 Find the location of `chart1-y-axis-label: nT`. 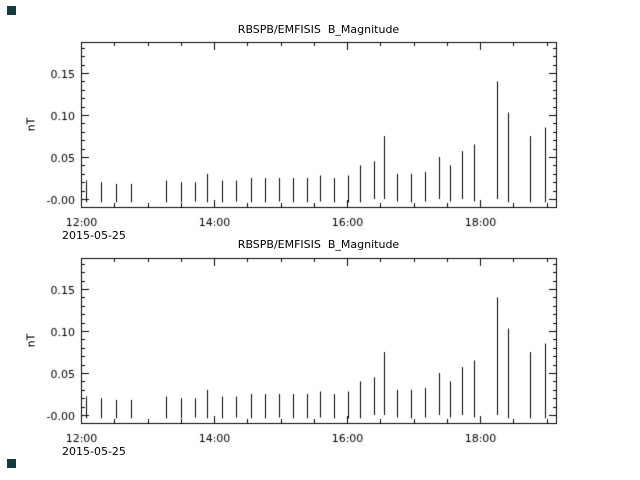

chart1-y-axis-label: nT is located at coordinates (31, 124).